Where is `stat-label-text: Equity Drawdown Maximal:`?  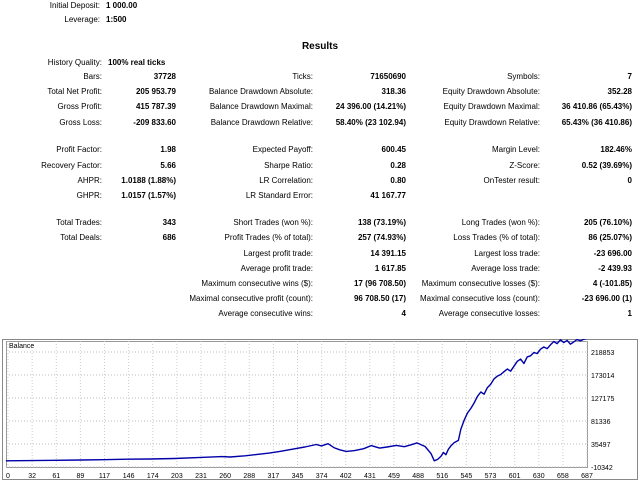
stat-label-text: Equity Drawdown Maximal: is located at coordinates (491, 106).